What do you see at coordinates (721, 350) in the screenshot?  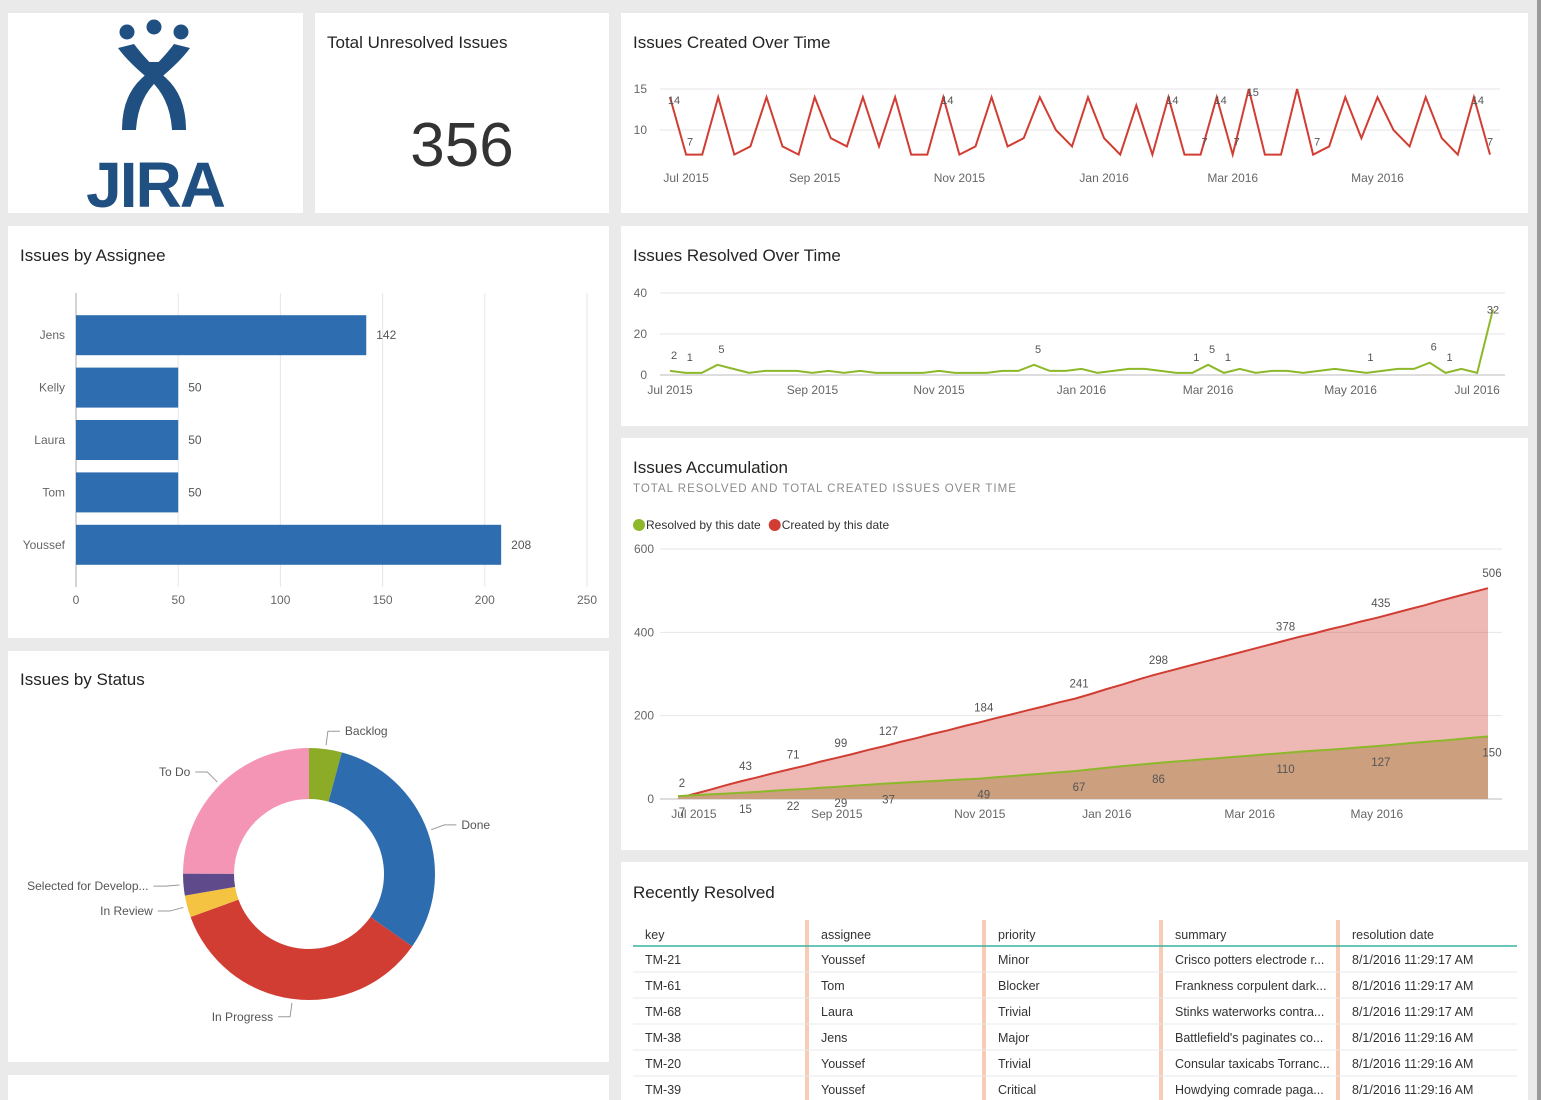 I see `data-label: 5` at bounding box center [721, 350].